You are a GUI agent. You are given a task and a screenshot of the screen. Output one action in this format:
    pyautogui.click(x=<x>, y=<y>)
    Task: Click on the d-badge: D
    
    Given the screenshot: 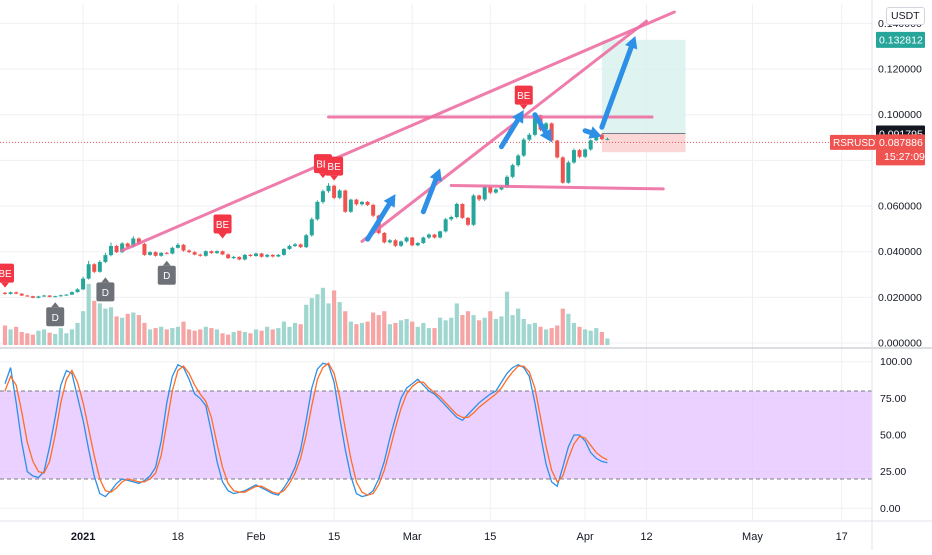 What is the action you would take?
    pyautogui.click(x=105, y=289)
    